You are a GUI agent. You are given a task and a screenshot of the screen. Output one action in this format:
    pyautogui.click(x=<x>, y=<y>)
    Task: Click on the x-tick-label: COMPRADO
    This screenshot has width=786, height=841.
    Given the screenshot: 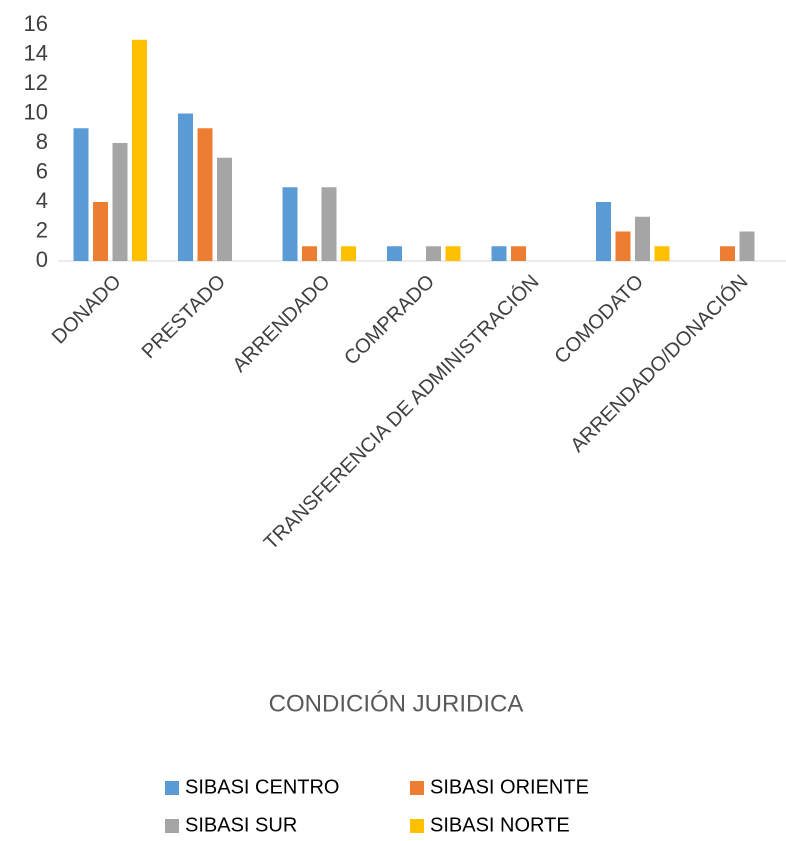 What is the action you would take?
    pyautogui.click(x=389, y=320)
    